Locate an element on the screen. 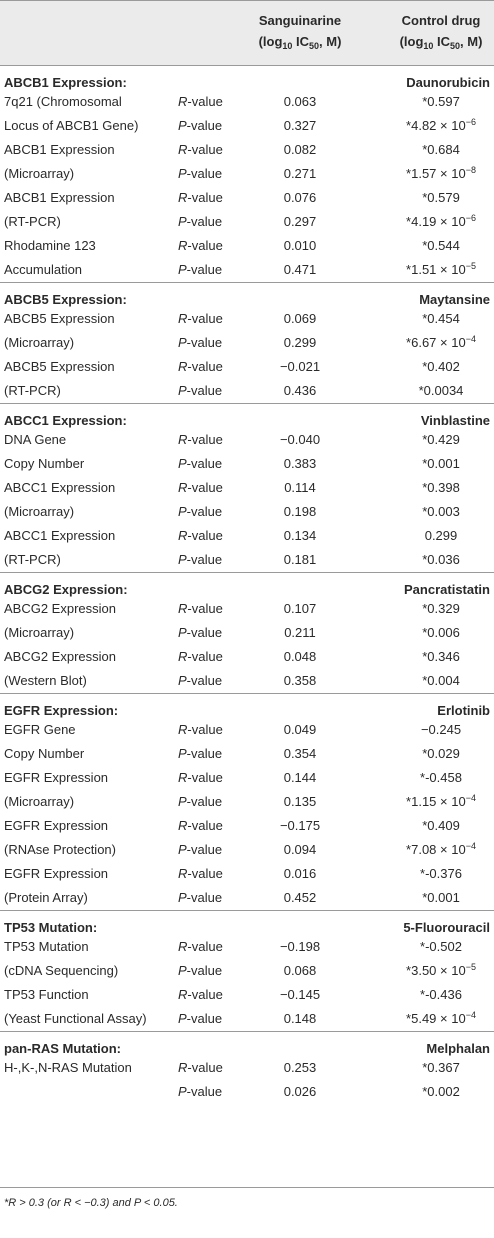 This screenshot has width=494, height=1238. control-value: *0.004 is located at coordinates (441, 681).